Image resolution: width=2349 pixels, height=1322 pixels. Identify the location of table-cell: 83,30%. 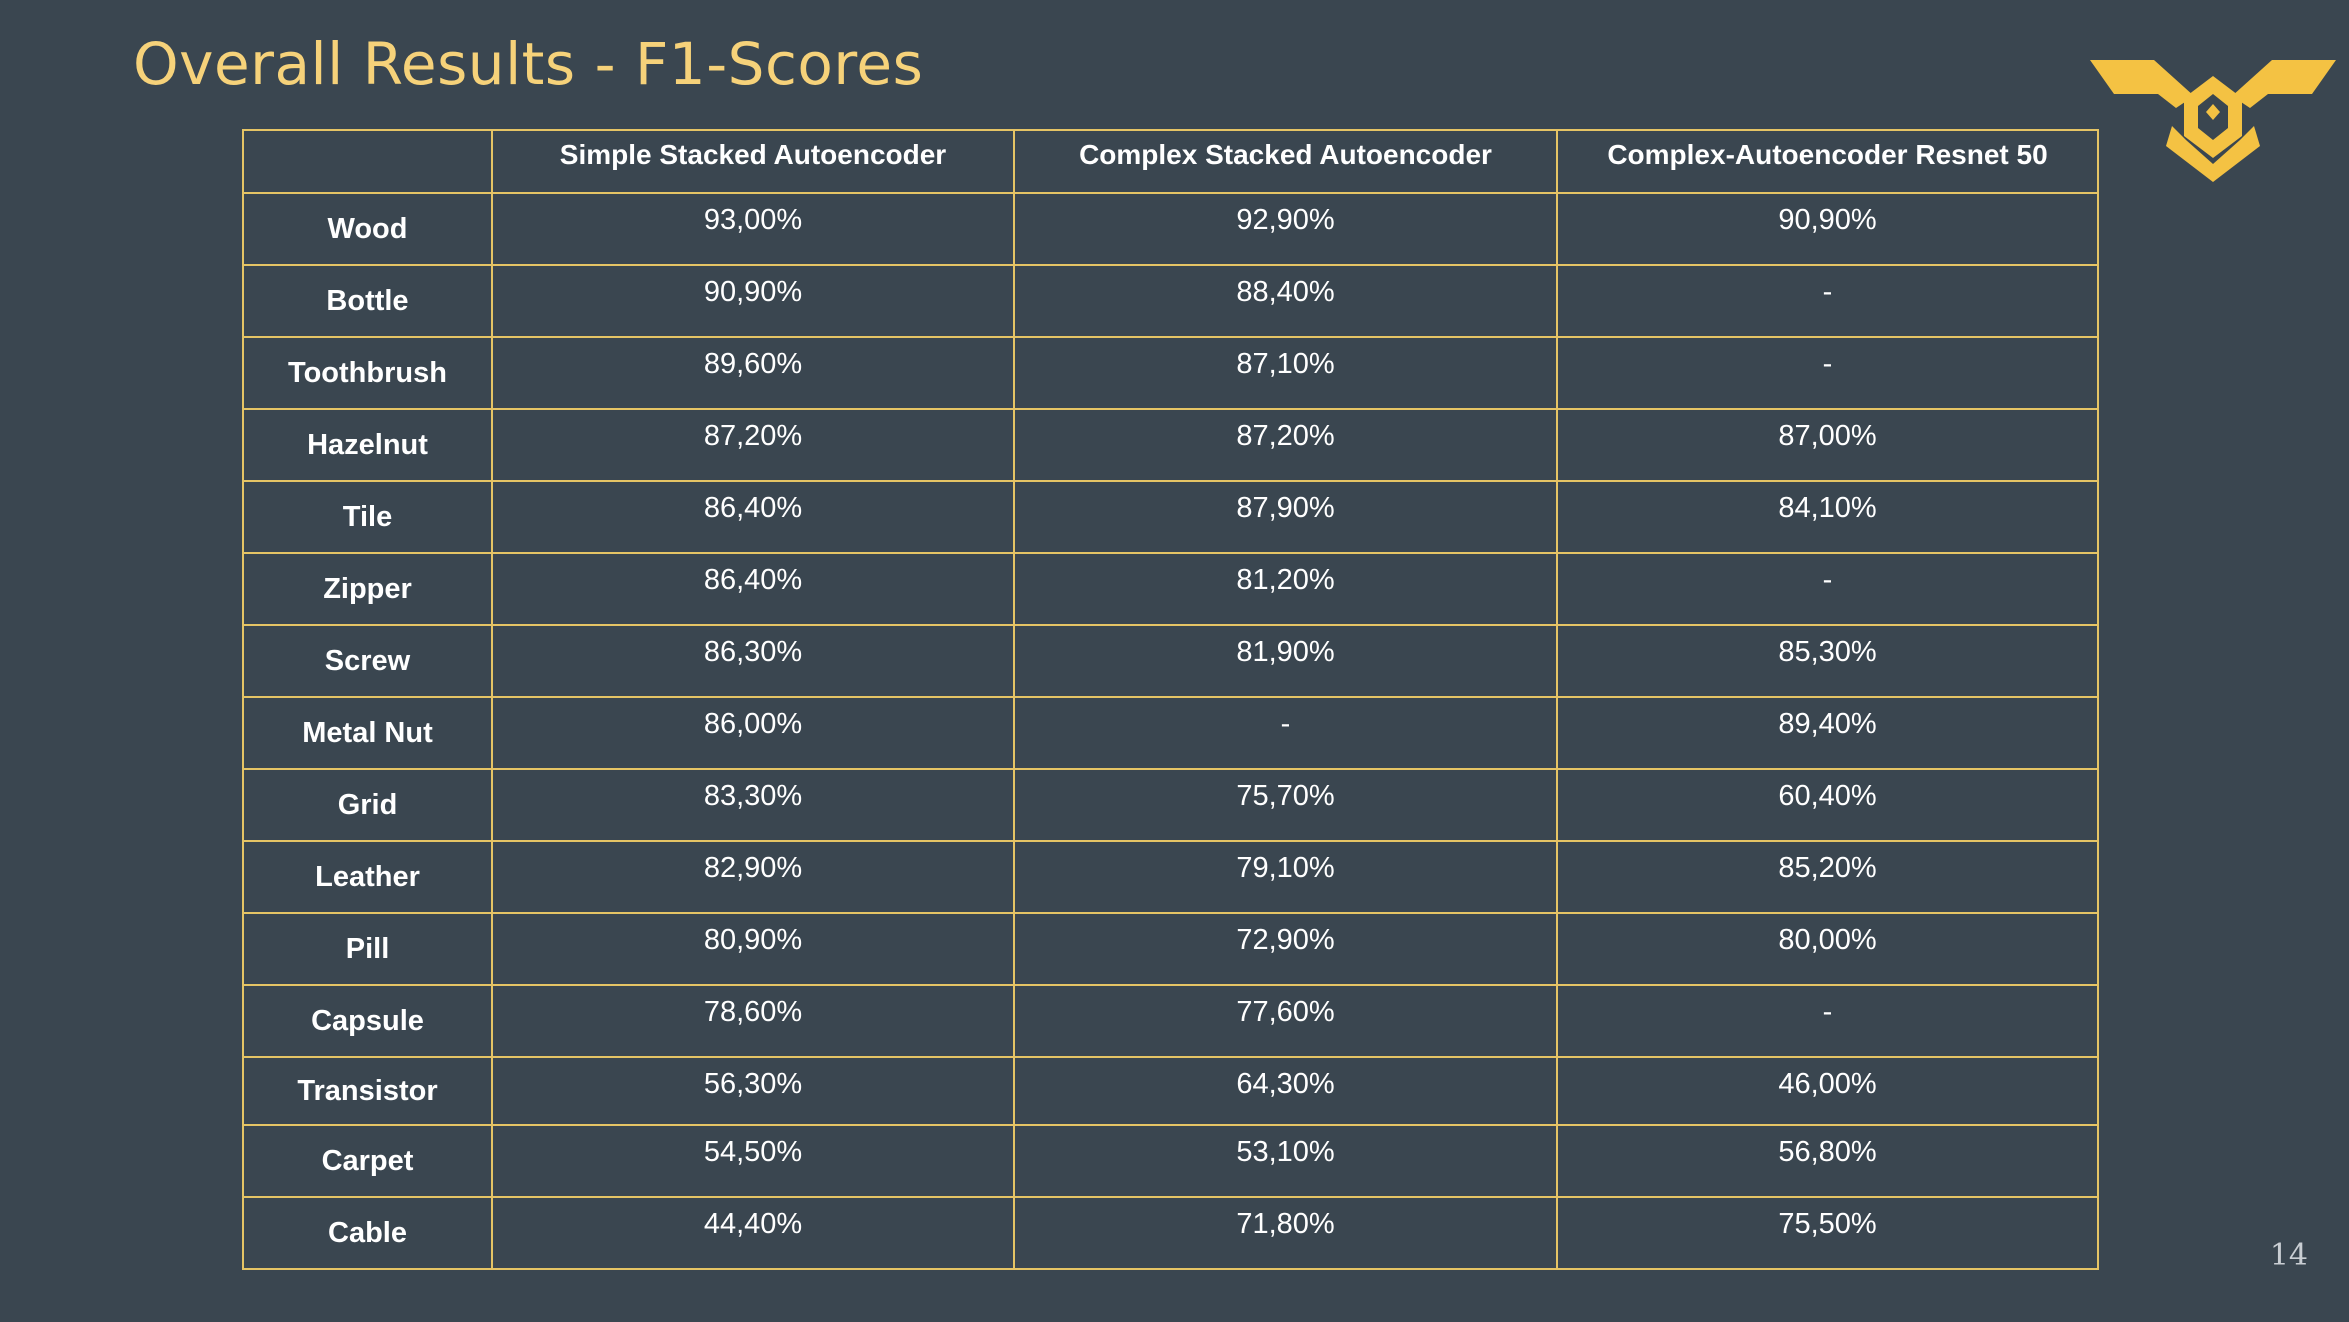
(753, 805).